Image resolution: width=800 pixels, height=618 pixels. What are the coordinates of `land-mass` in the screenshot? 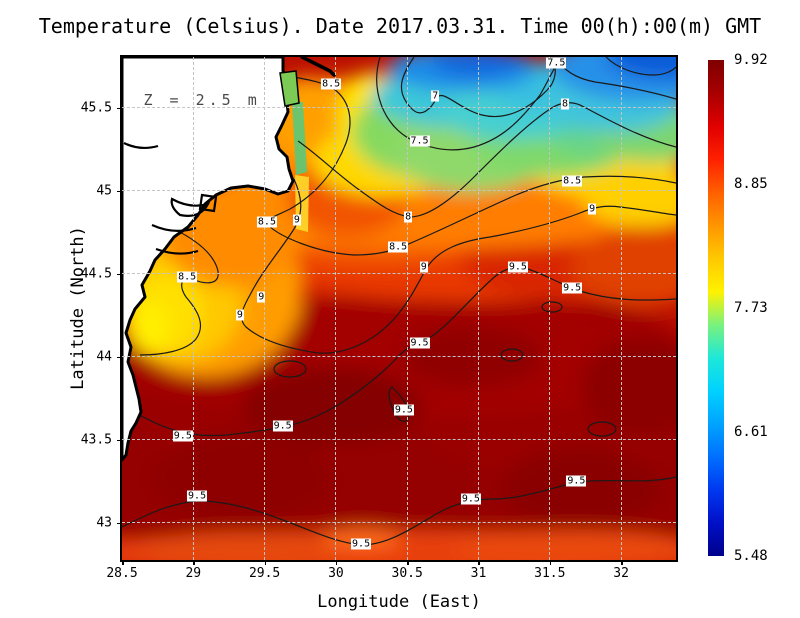 It's located at (207, 258).